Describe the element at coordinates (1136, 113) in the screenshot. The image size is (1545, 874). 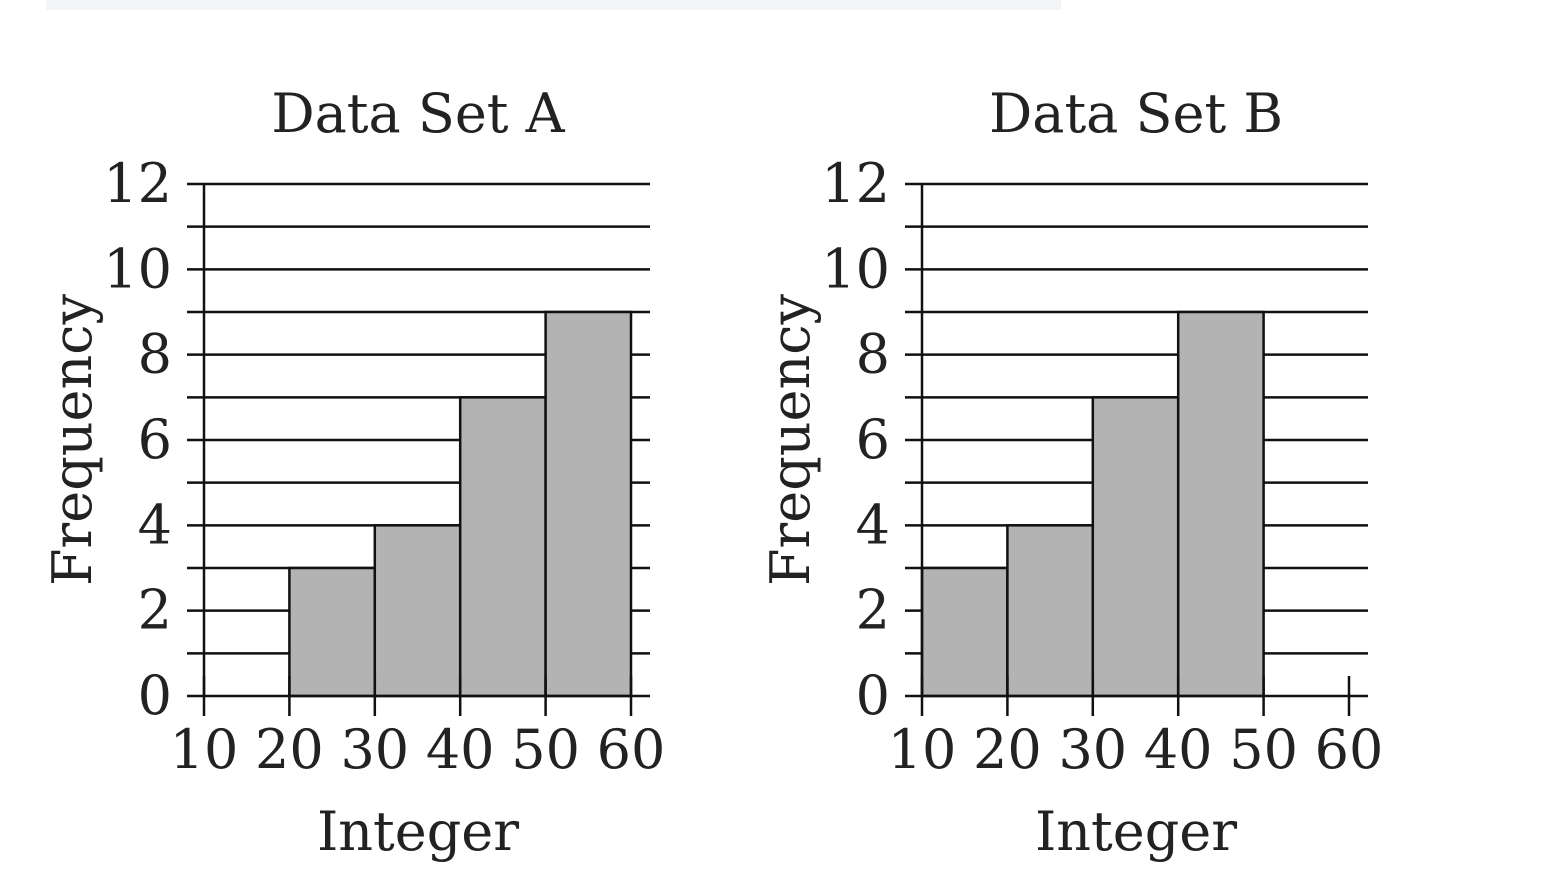
I see `chart-title: Data Set B` at that location.